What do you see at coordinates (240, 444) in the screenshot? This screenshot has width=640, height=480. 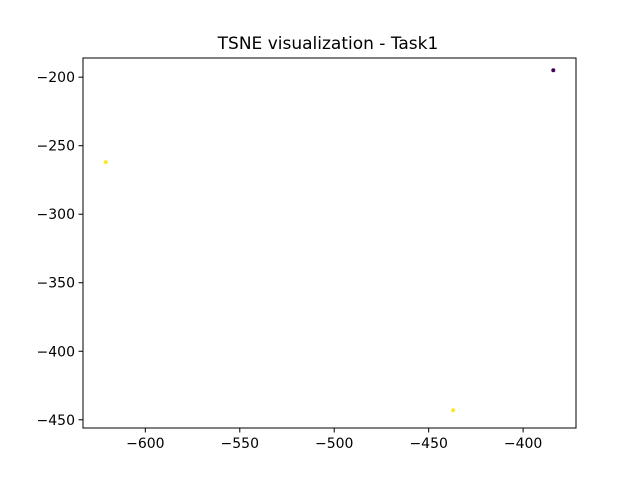 I see `x-tick-label-1: −550` at bounding box center [240, 444].